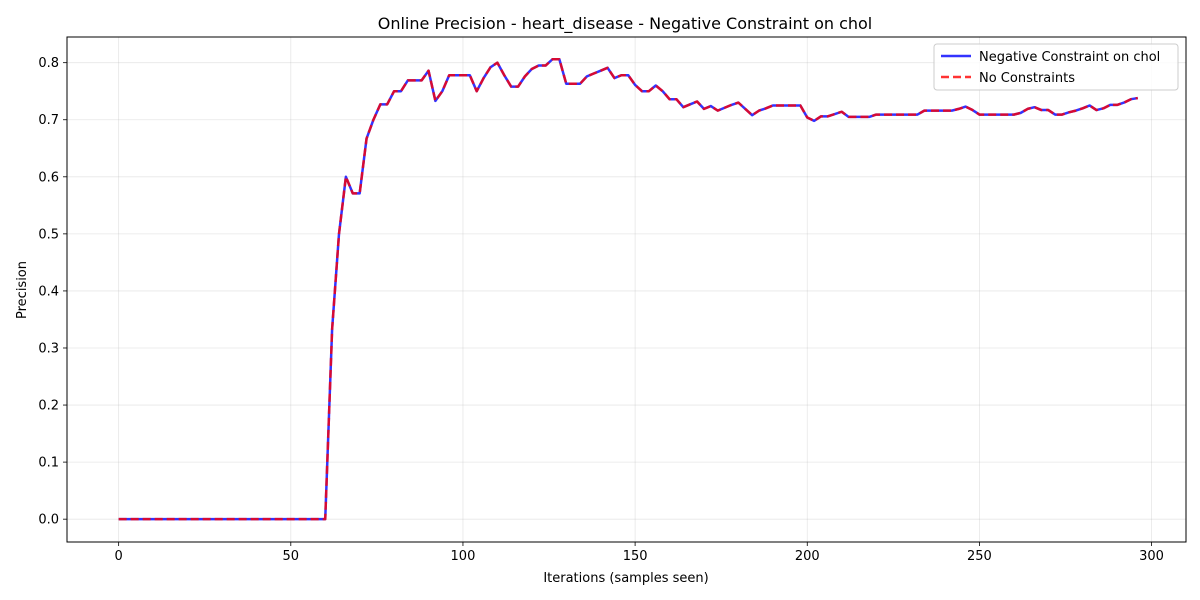 The image size is (1200, 600). I want to click on y-tick-label: 0.6, so click(48, 177).